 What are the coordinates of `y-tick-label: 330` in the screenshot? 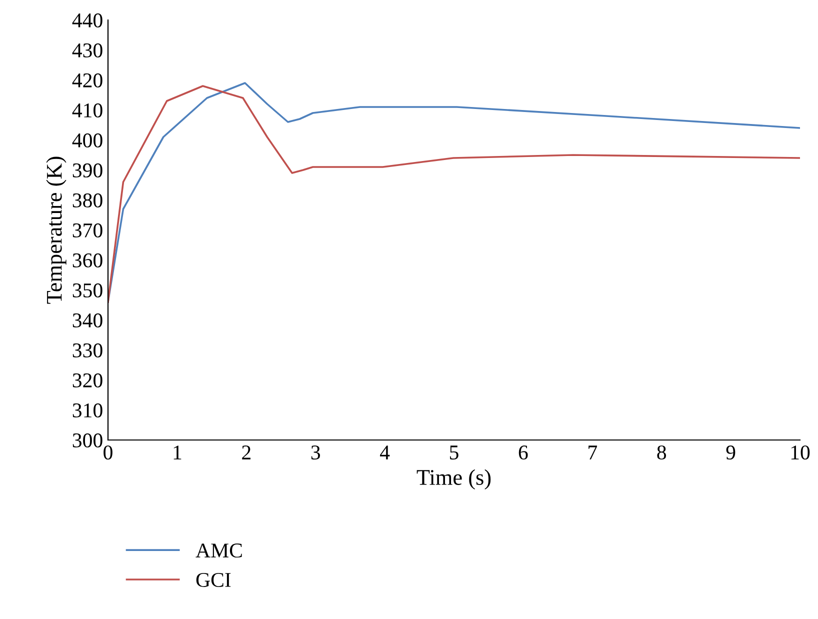 It's located at (87, 350).